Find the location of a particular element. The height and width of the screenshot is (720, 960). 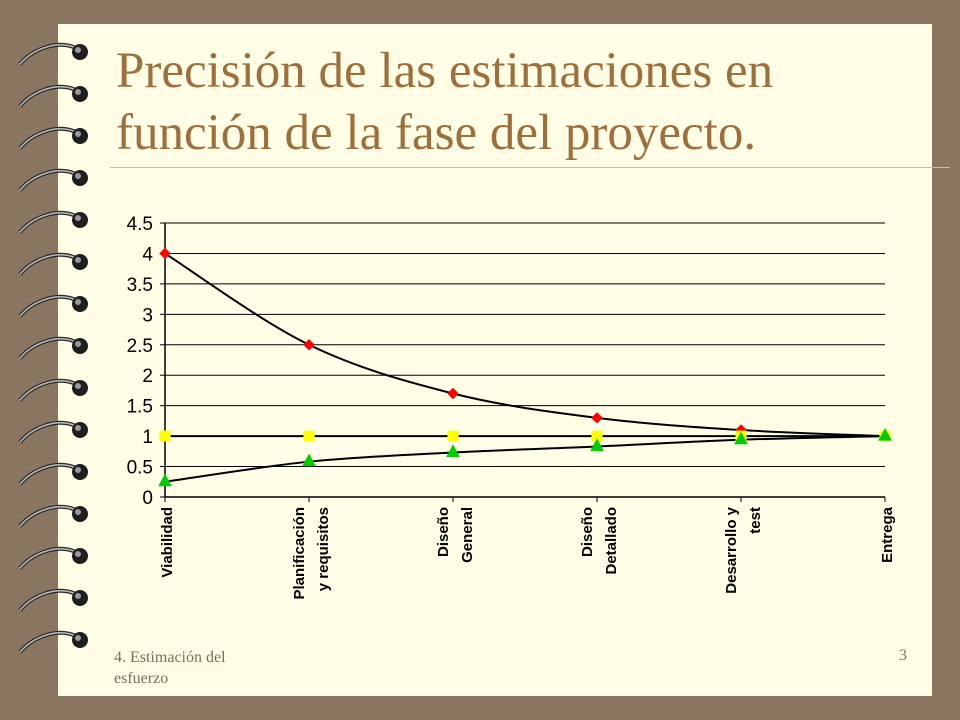

y-tick-label: 4.5 is located at coordinates (140, 224).